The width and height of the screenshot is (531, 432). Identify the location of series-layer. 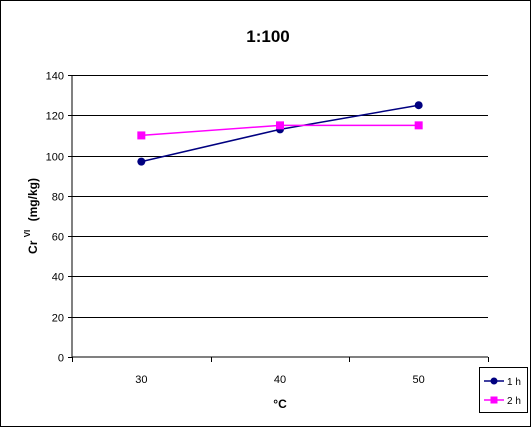
(280, 133).